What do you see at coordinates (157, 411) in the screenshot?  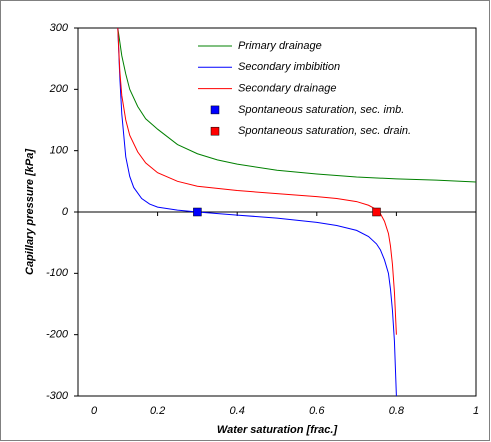 I see `x-tick-label: 0.2` at bounding box center [157, 411].